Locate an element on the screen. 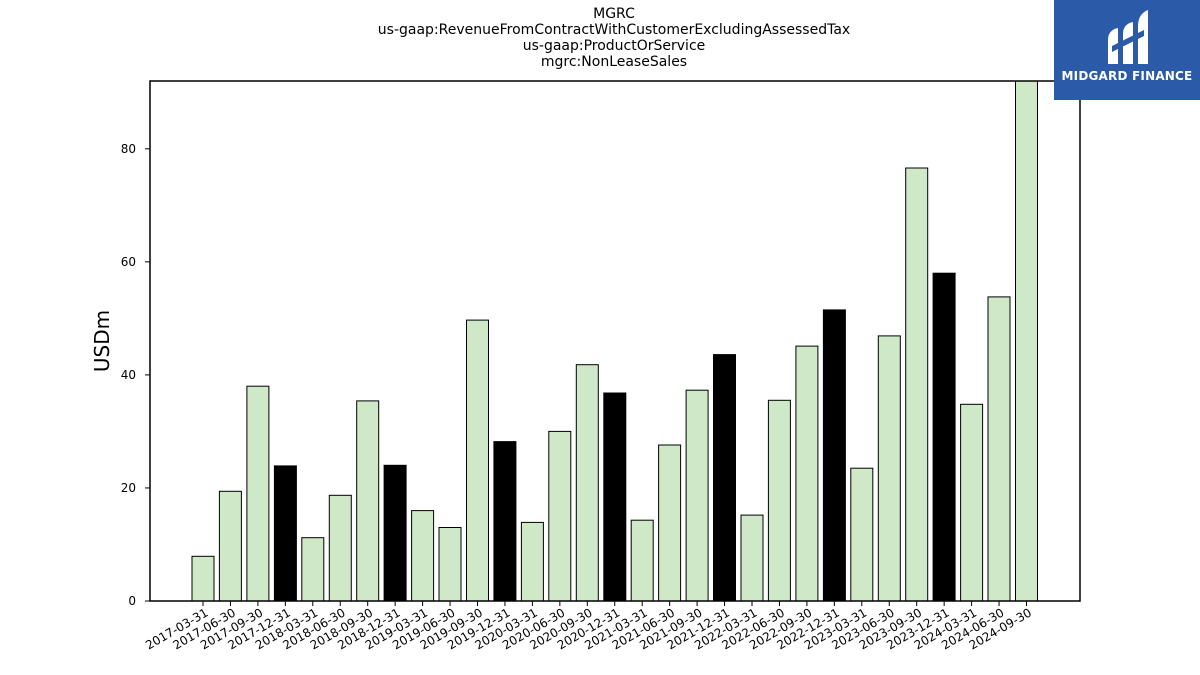 The height and width of the screenshot is (675, 1200). y-tick-label: 20 is located at coordinates (128, 488).